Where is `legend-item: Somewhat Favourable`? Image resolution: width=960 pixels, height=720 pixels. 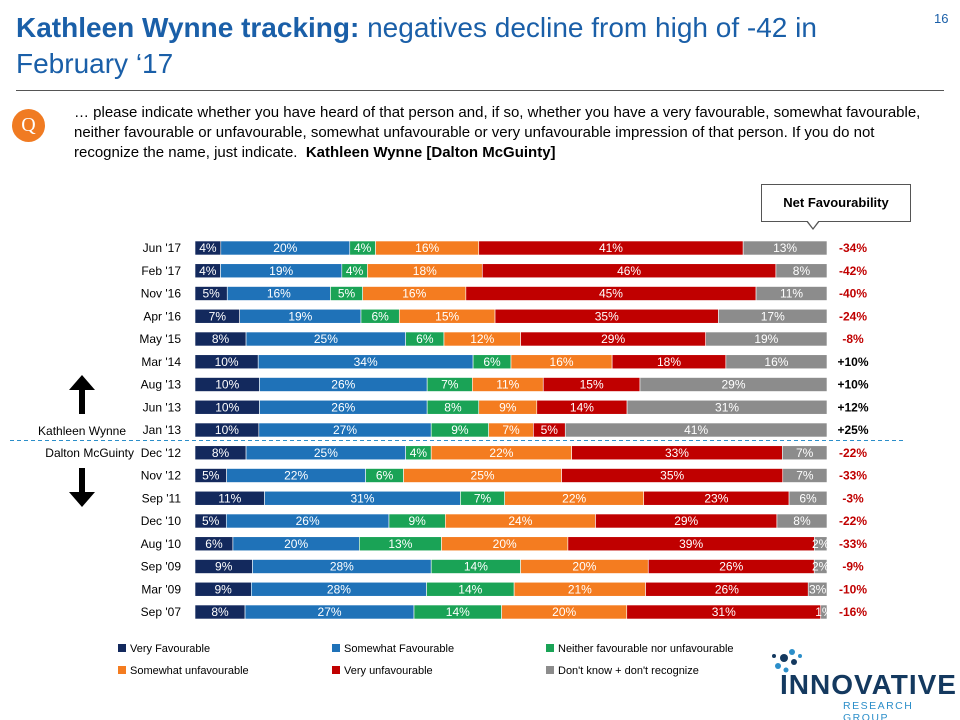 legend-item: Somewhat Favourable is located at coordinates (393, 649).